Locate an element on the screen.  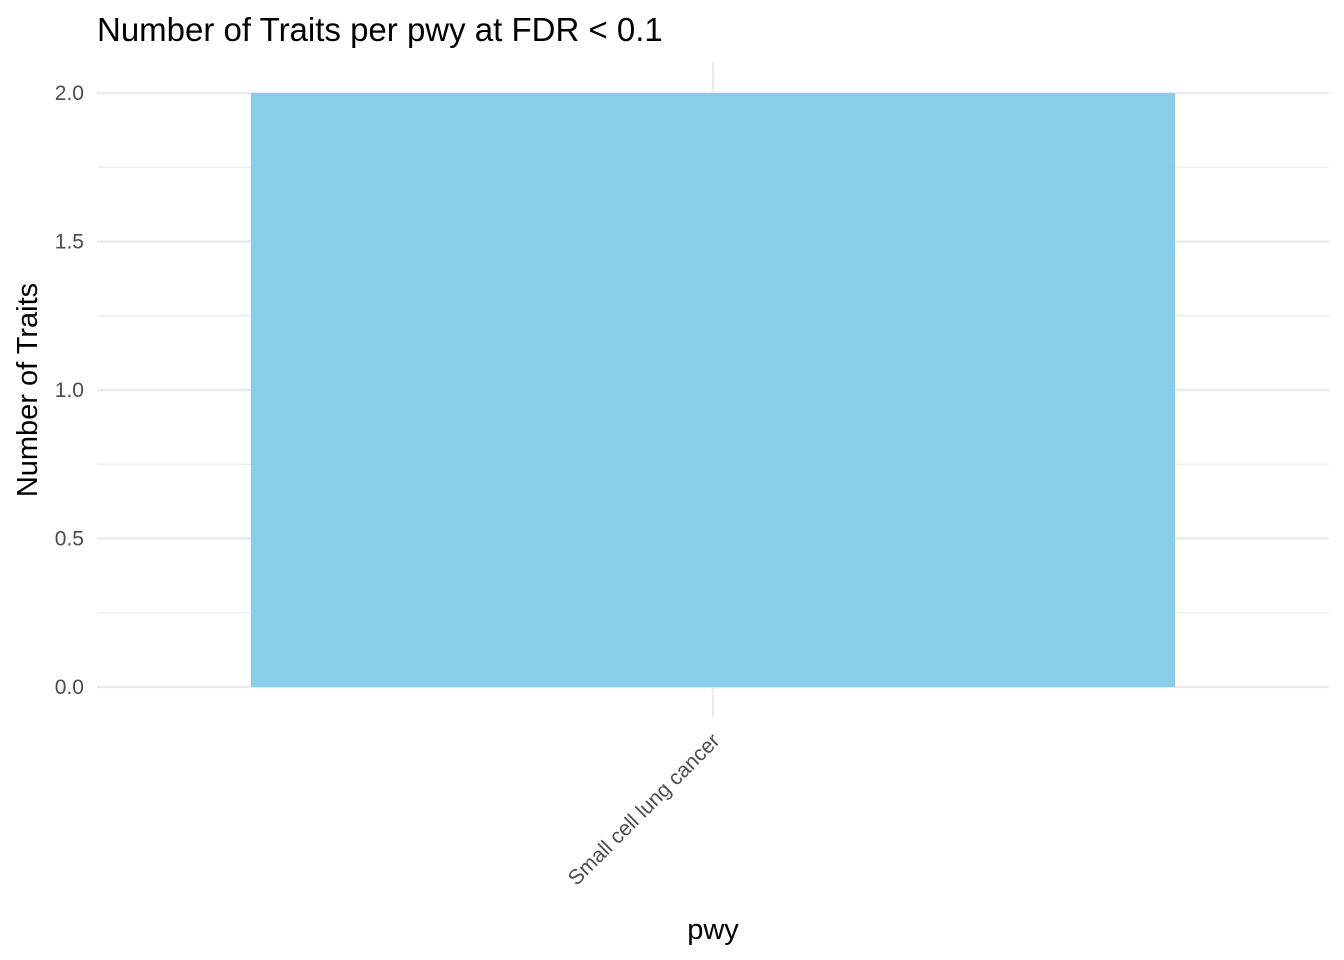
y-tick-label: 0.0 is located at coordinates (69, 687).